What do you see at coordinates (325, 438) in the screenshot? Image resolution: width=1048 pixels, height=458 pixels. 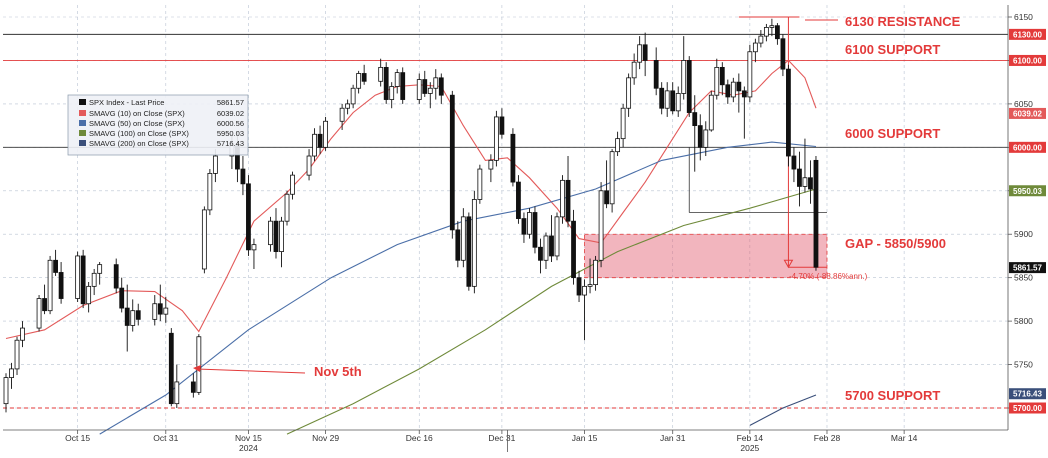 I see `x-tick-label: Nov 29` at bounding box center [325, 438].